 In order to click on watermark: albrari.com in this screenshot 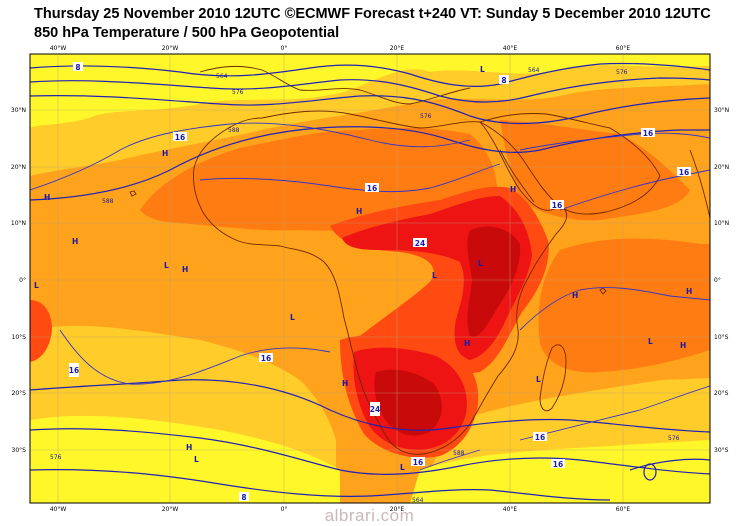, I will do `click(369, 515)`.